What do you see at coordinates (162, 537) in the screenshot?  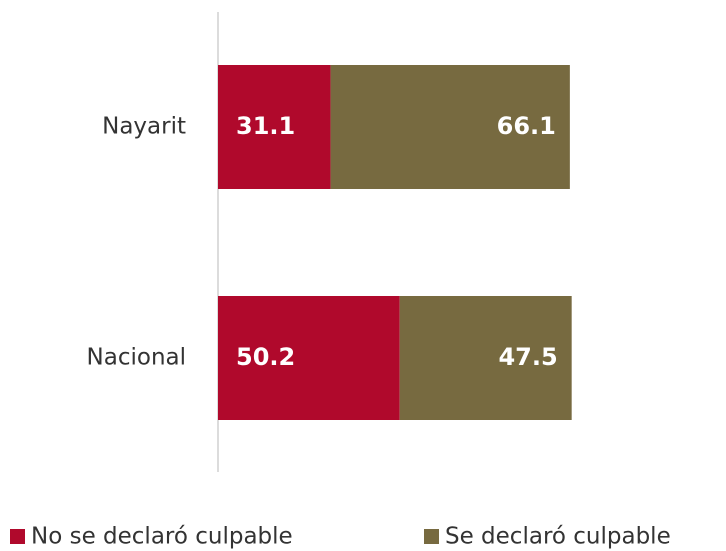 I see `legend-label: No se declaró culpable` at bounding box center [162, 537].